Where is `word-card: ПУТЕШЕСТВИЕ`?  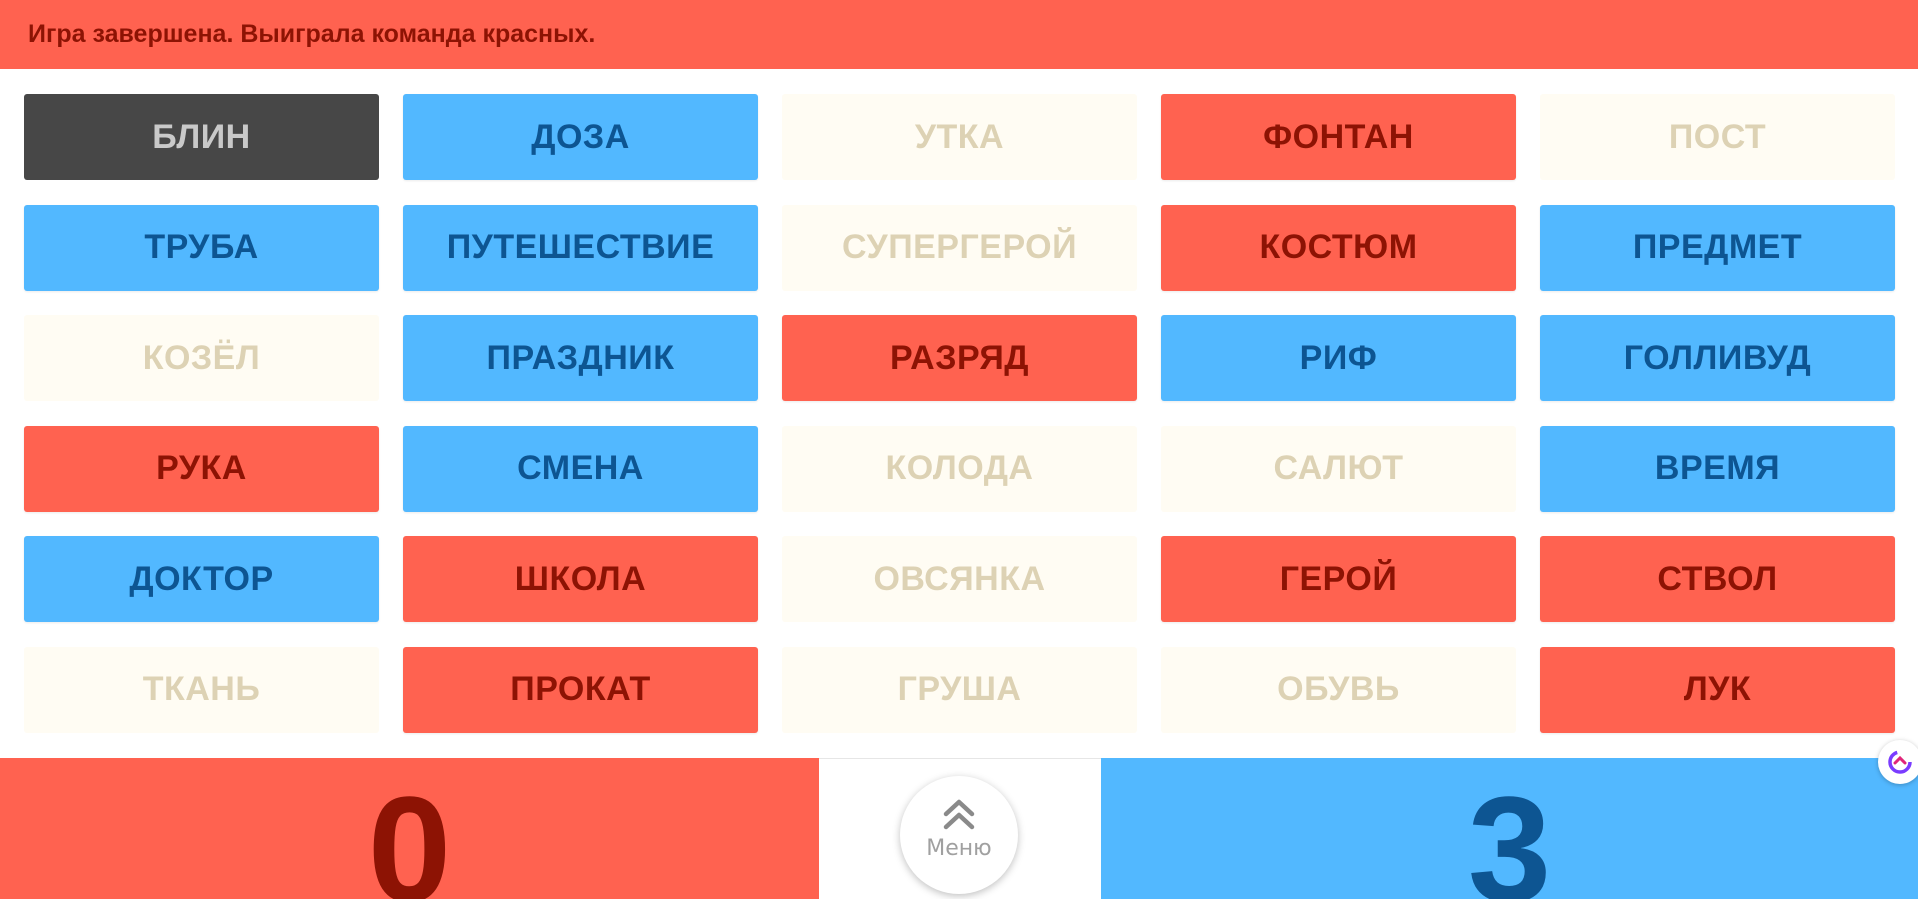 word-card: ПУТЕШЕСТВИЕ is located at coordinates (580, 247).